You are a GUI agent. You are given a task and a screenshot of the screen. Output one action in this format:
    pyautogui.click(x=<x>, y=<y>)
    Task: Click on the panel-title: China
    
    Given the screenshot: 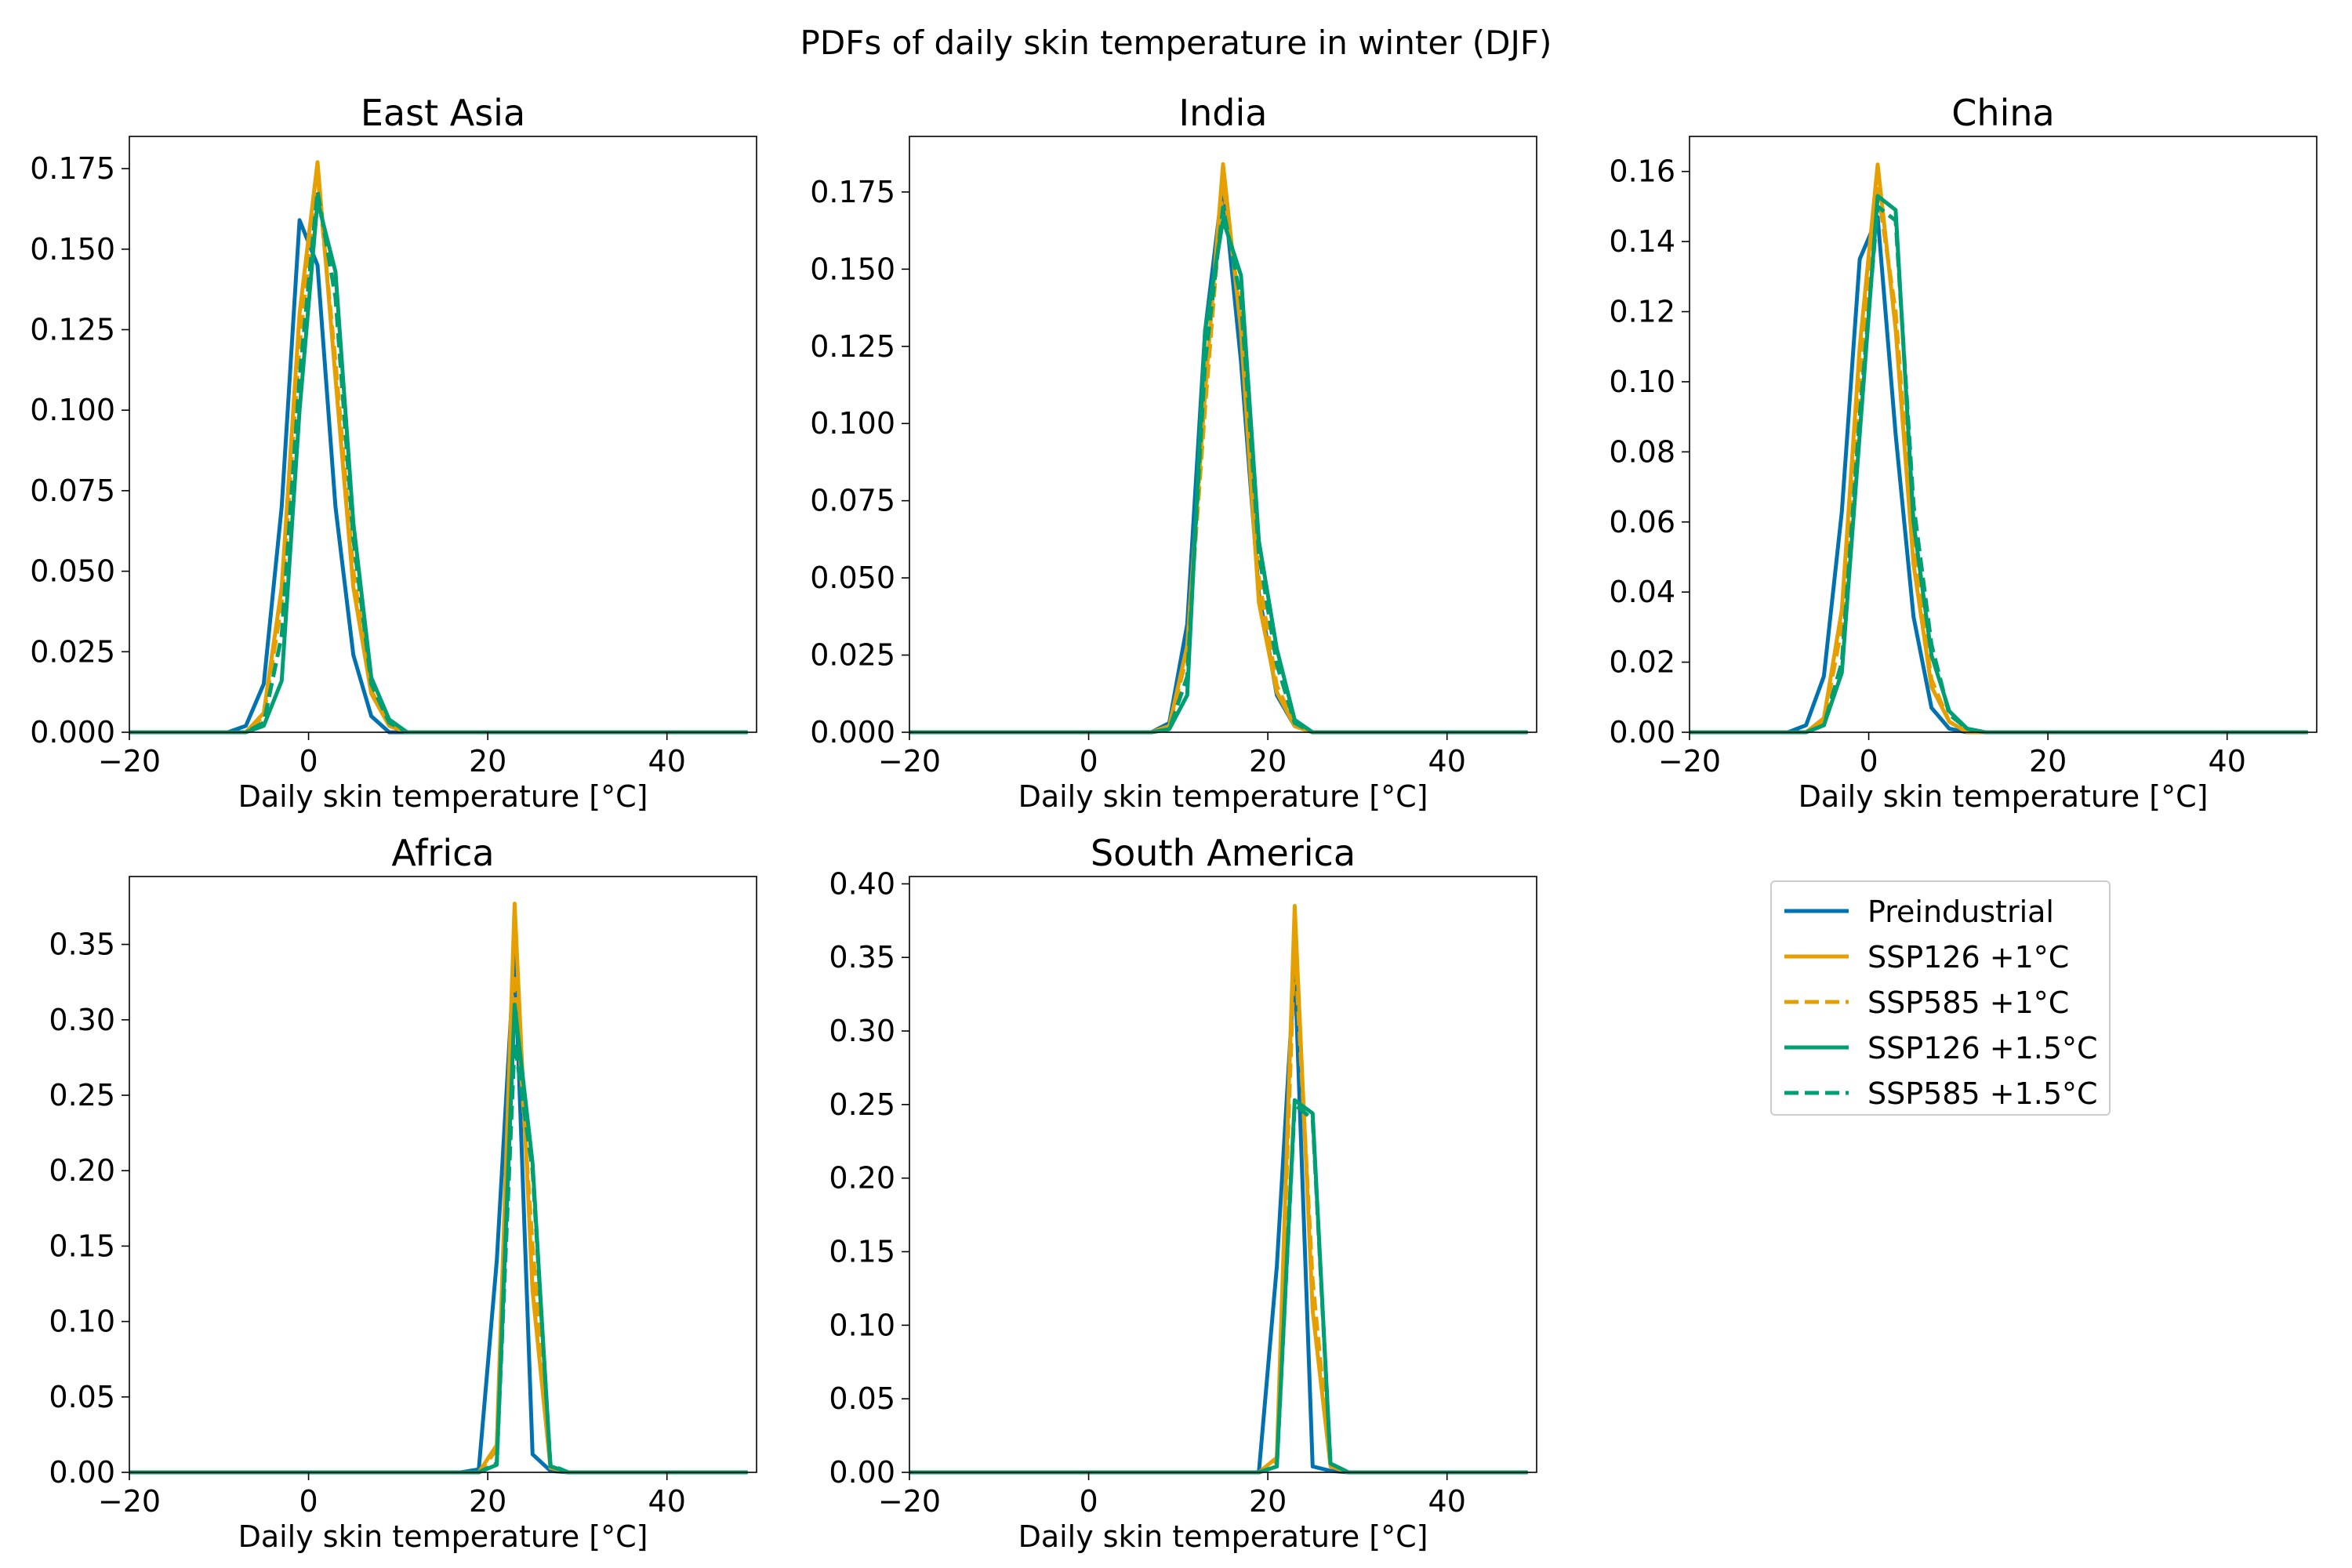 What is the action you would take?
    pyautogui.click(x=2002, y=113)
    